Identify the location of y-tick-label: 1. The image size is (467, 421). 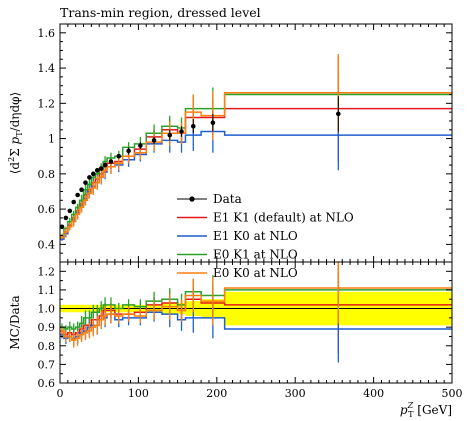
(51, 139).